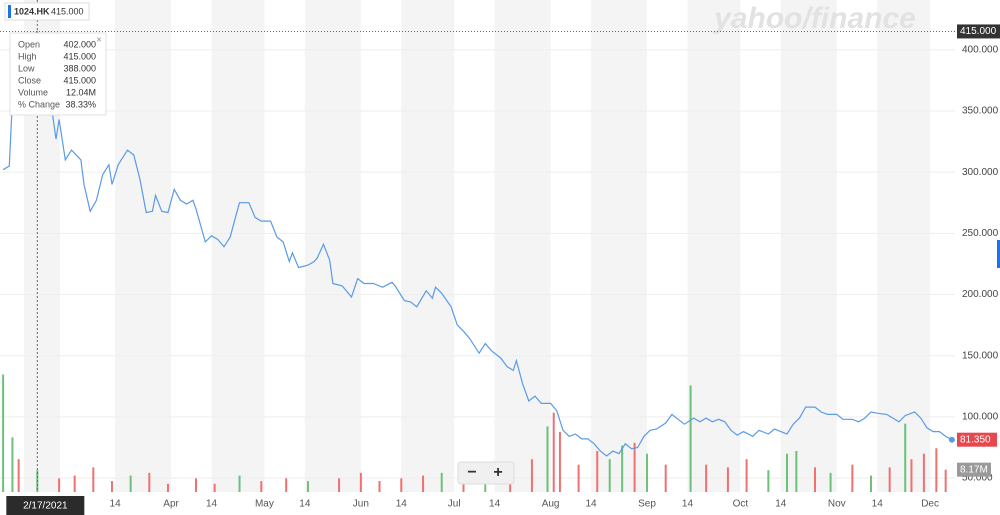 This screenshot has width=1000, height=515. I want to click on last-price-box, so click(977, 439).